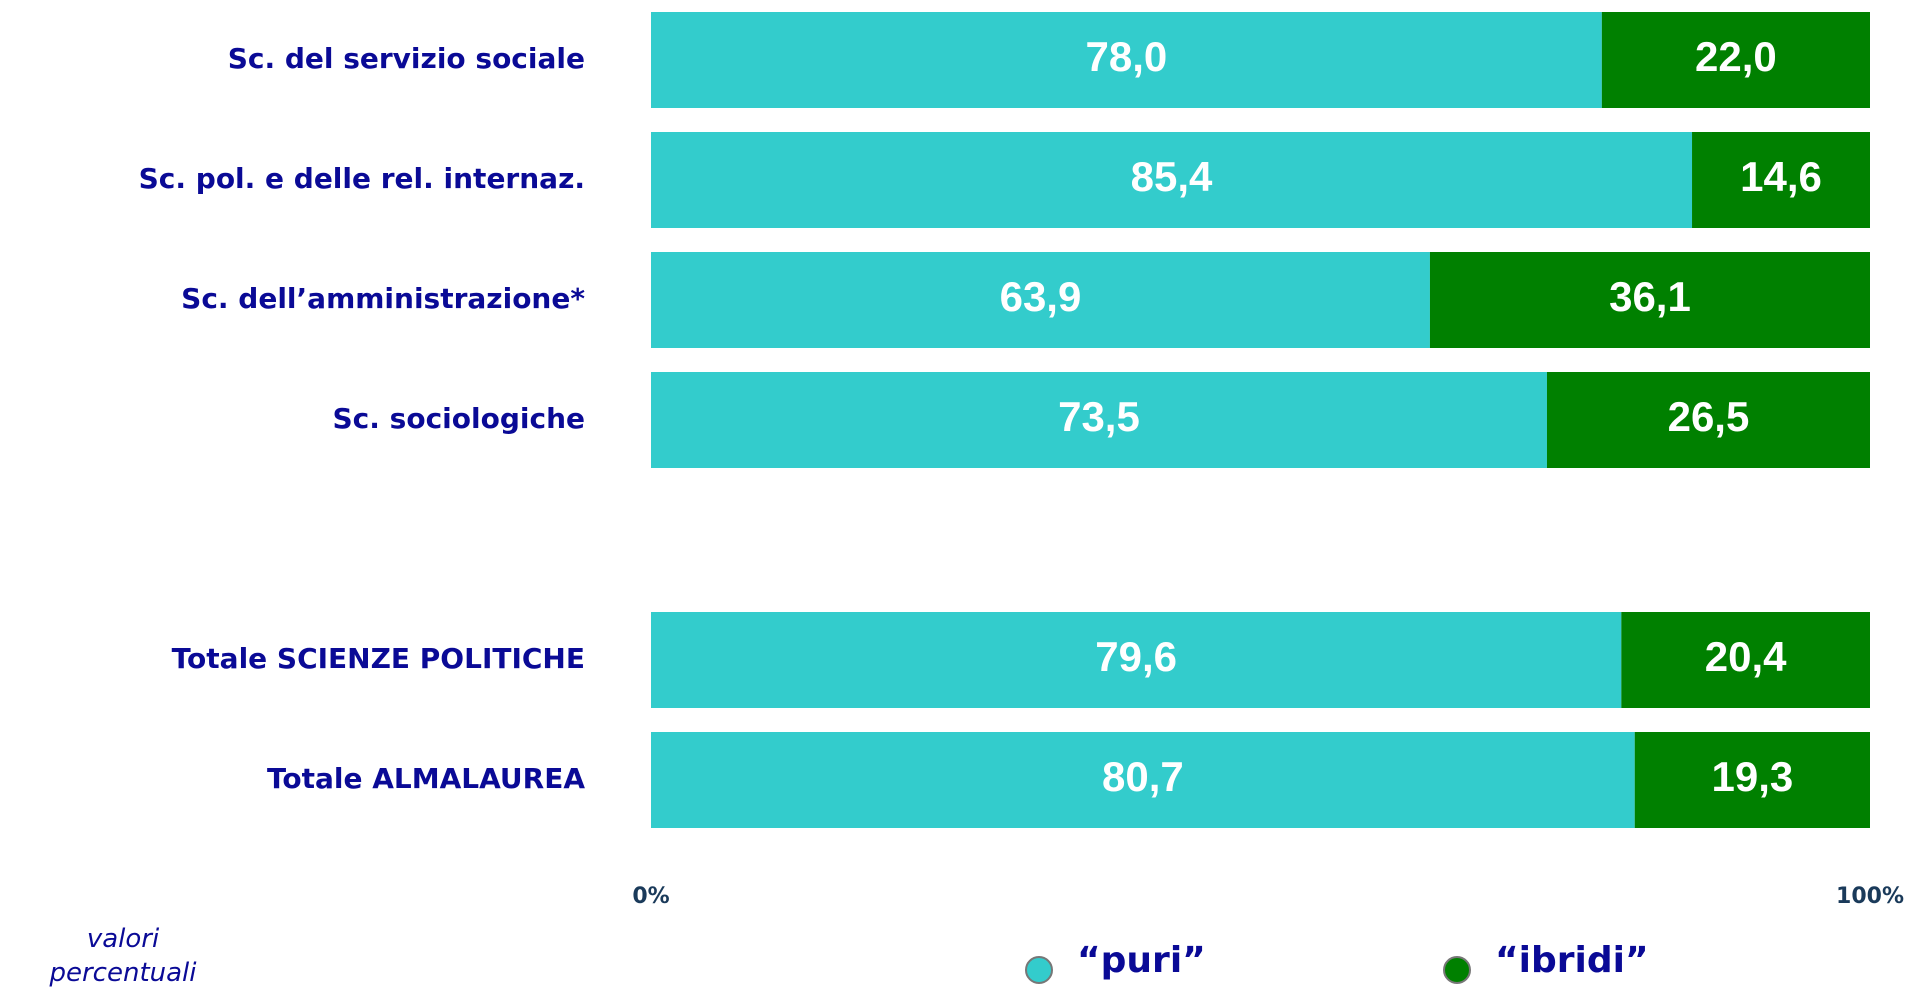 Image resolution: width=1932 pixels, height=995 pixels. I want to click on x-tick-label: 0%, so click(650, 896).